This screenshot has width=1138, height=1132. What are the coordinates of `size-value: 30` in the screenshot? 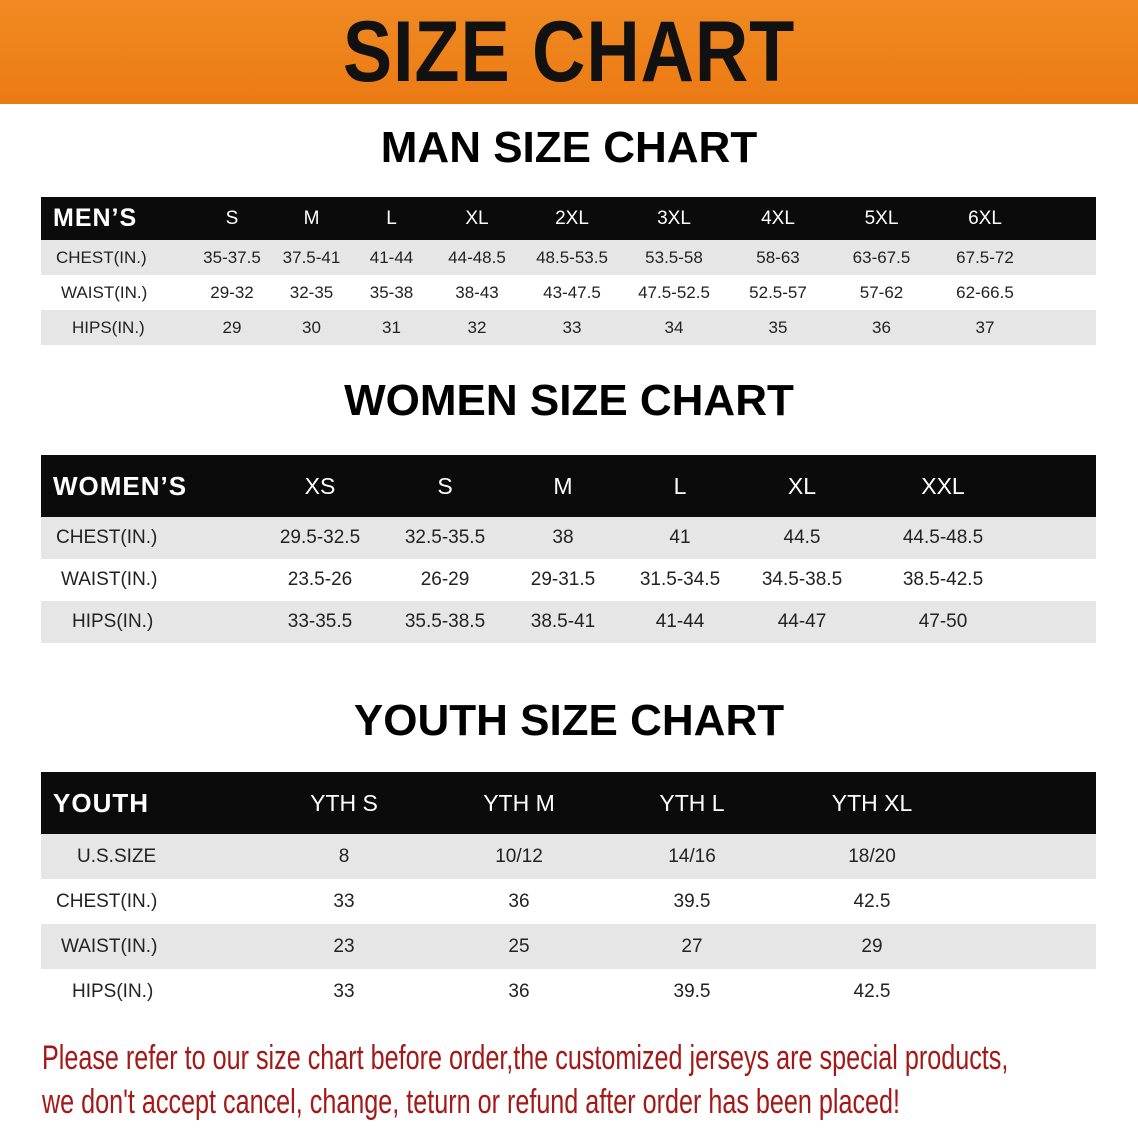 It's located at (311, 327).